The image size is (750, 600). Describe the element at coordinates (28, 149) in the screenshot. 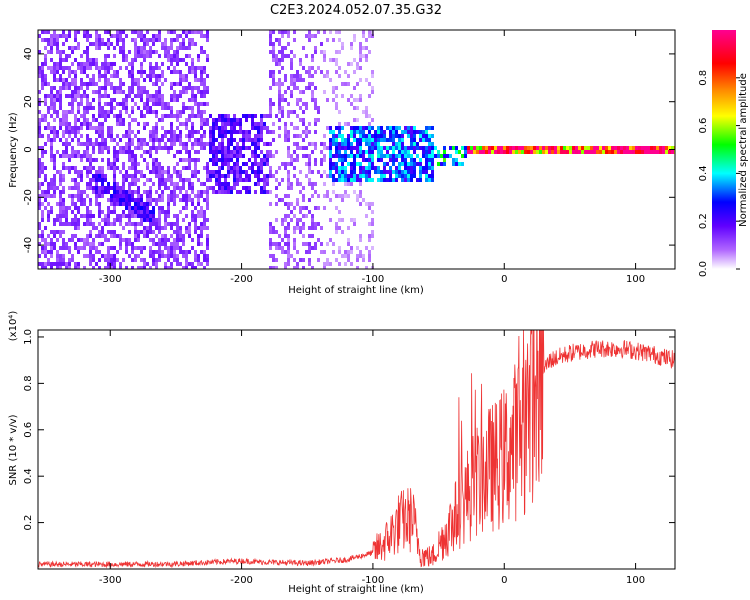

I see `top-y-tick-label: 0` at that location.